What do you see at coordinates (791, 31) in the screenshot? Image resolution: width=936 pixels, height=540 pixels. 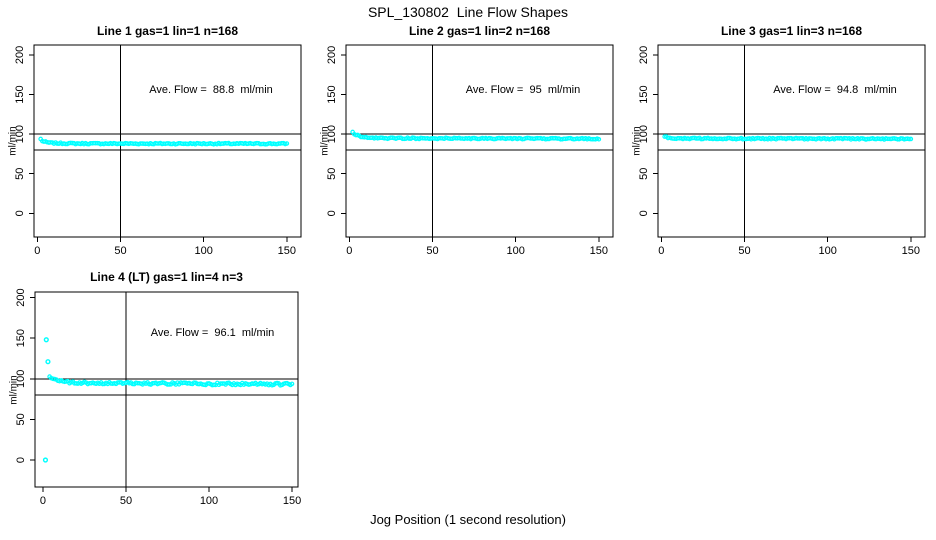 I see `panel-3-title: Line 3 gas=1 lin=3 n=168` at bounding box center [791, 31].